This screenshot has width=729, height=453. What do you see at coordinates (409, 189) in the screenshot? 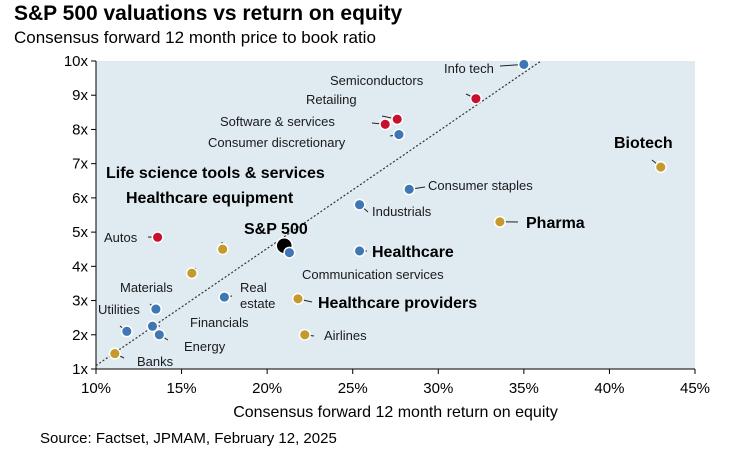
I see `point-consumer-staples` at bounding box center [409, 189].